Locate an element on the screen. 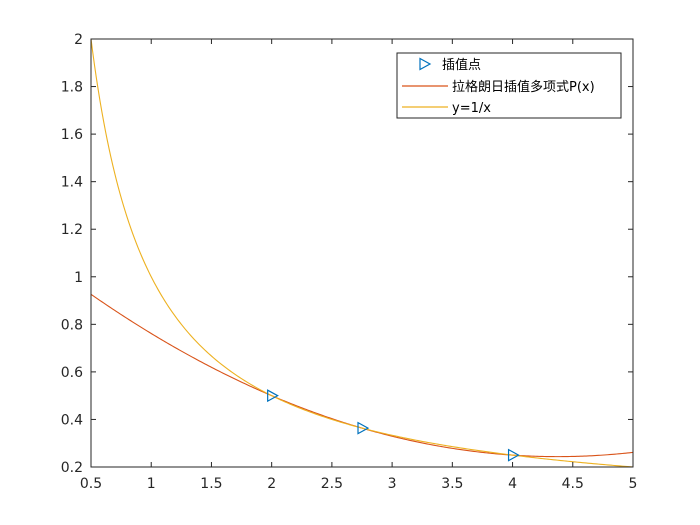  legend: 插值点 拉格朗日插值多项式P(x) y=1/x is located at coordinates (509, 85).